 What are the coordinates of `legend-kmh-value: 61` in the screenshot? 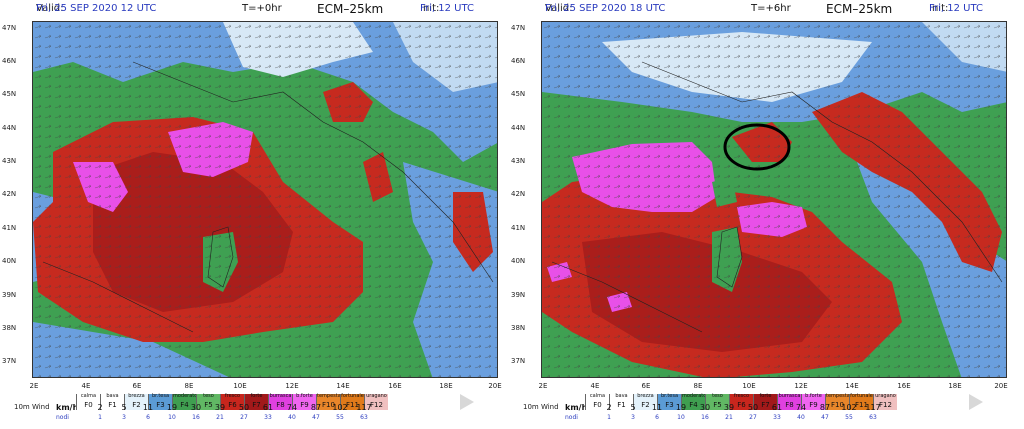 It's located at (777, 407).